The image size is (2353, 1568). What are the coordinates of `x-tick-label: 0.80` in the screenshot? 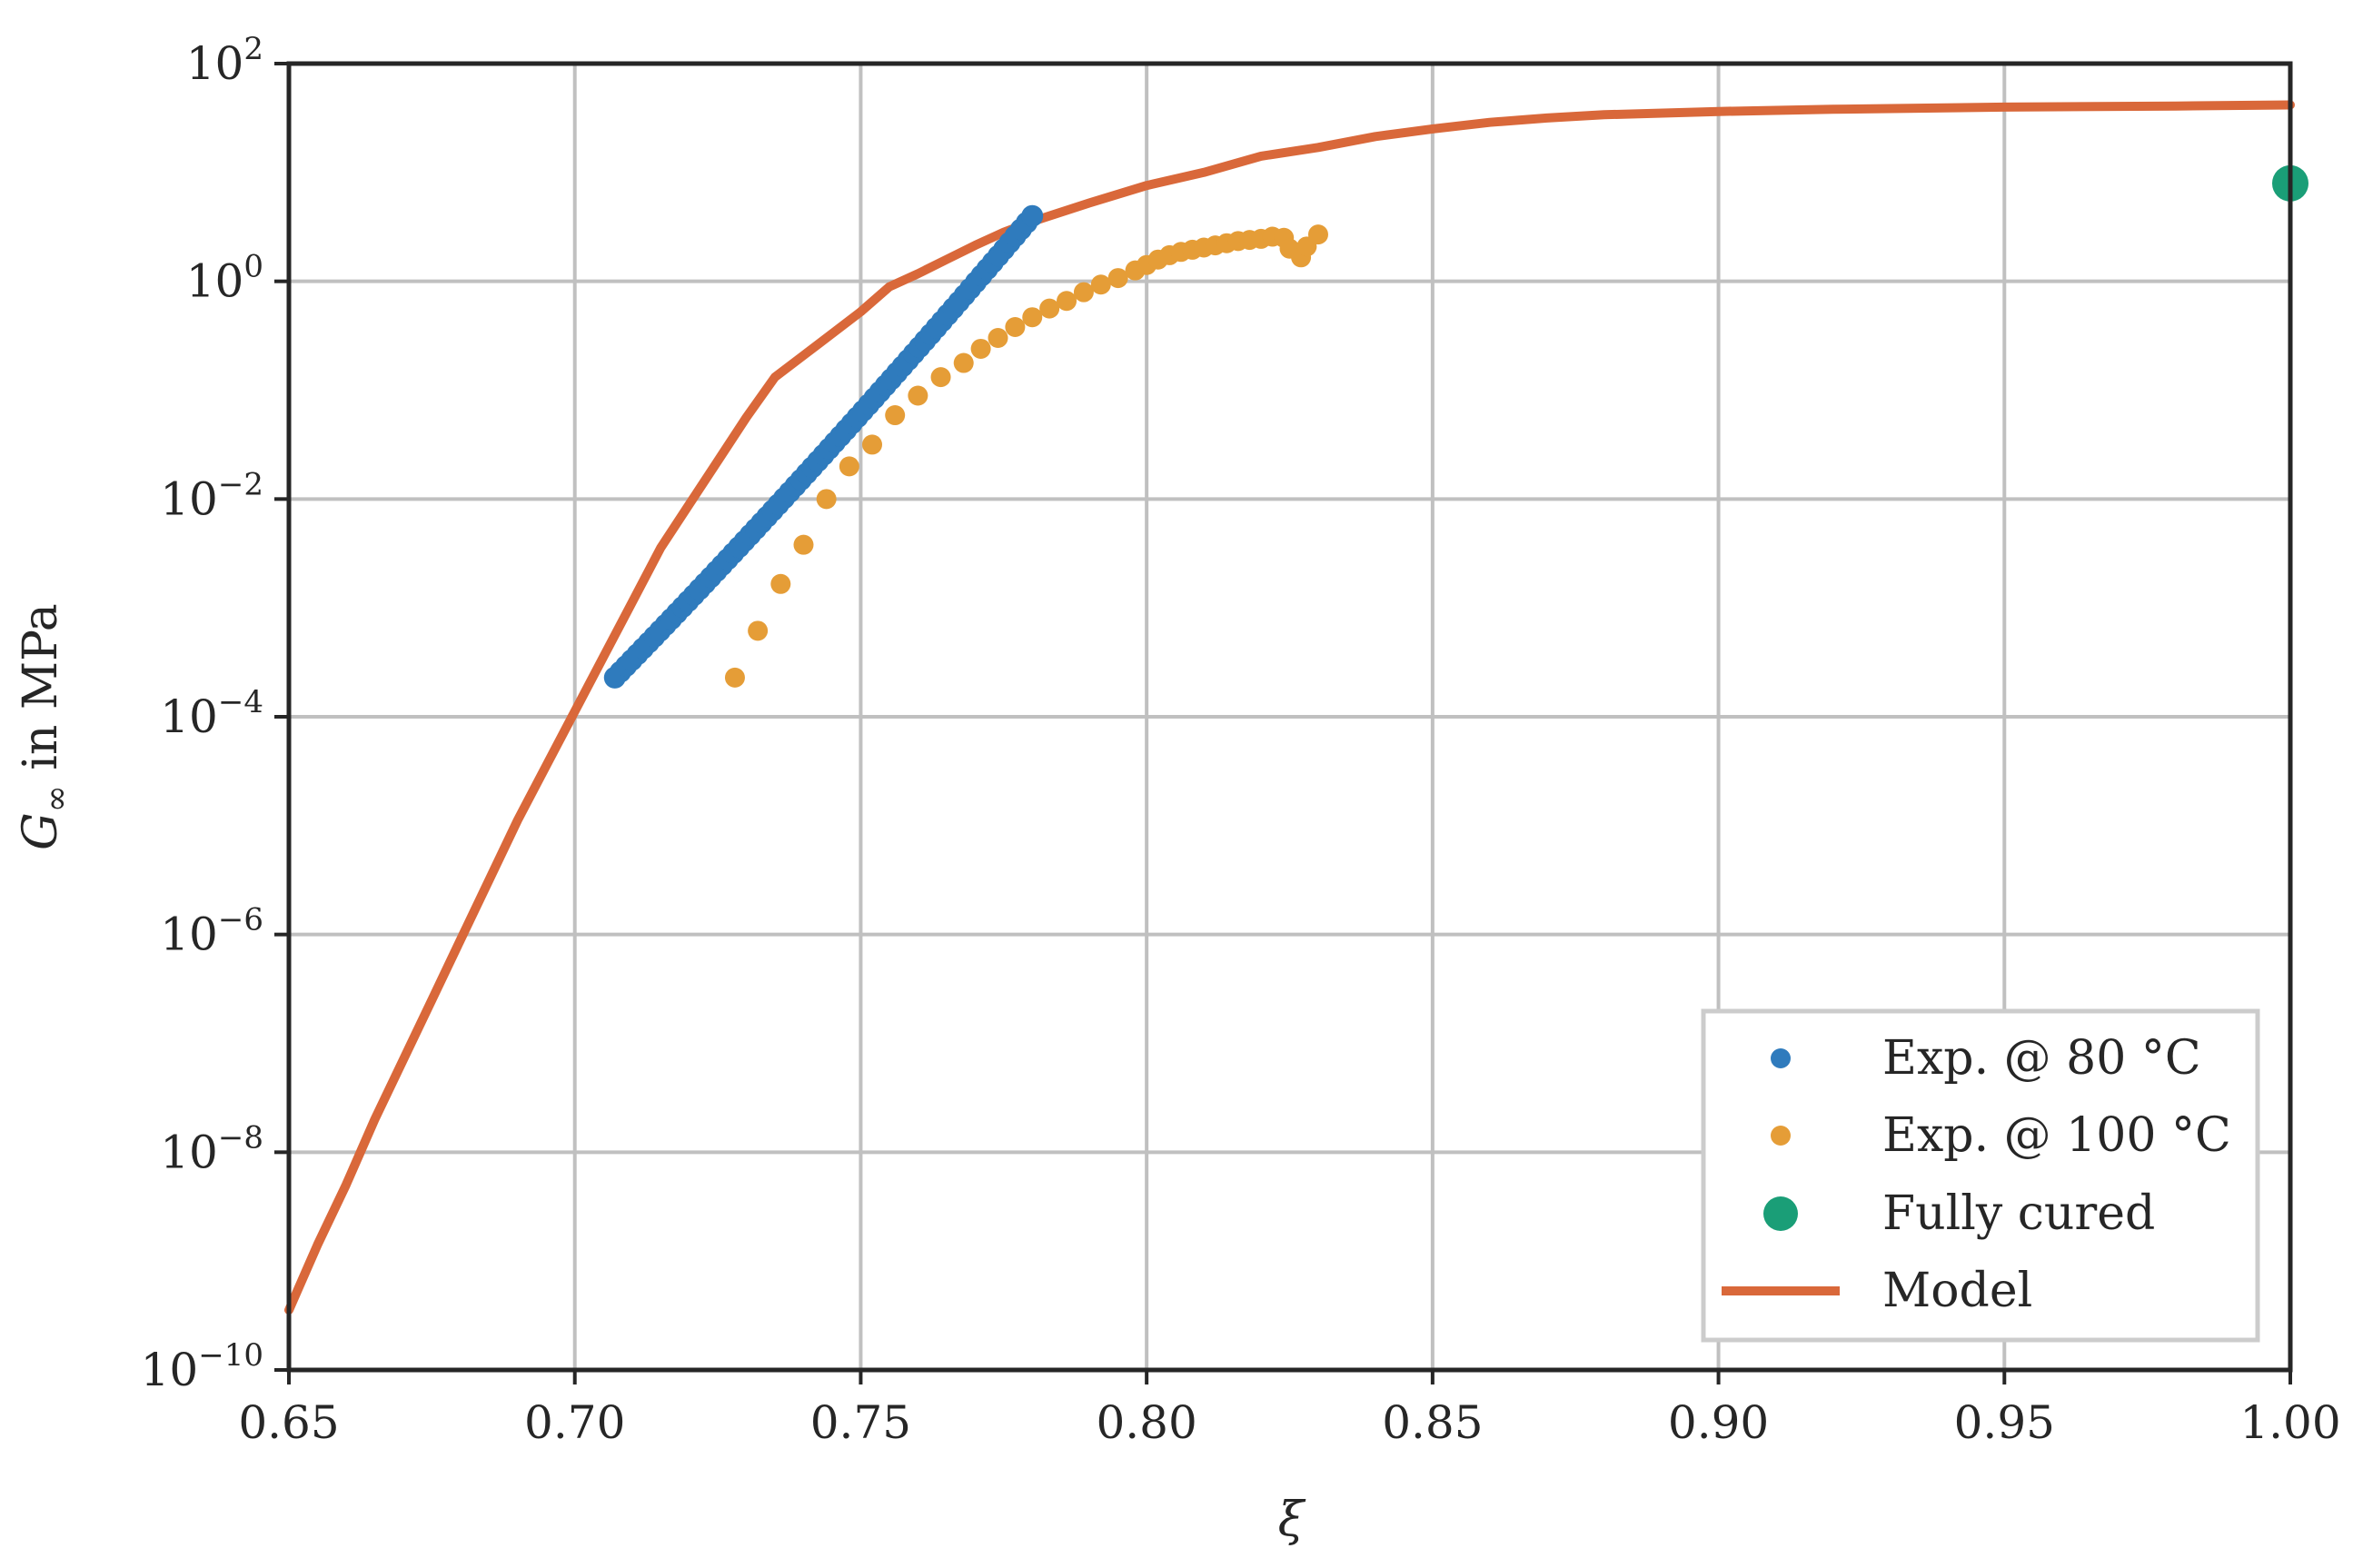 It's located at (1146, 1422).